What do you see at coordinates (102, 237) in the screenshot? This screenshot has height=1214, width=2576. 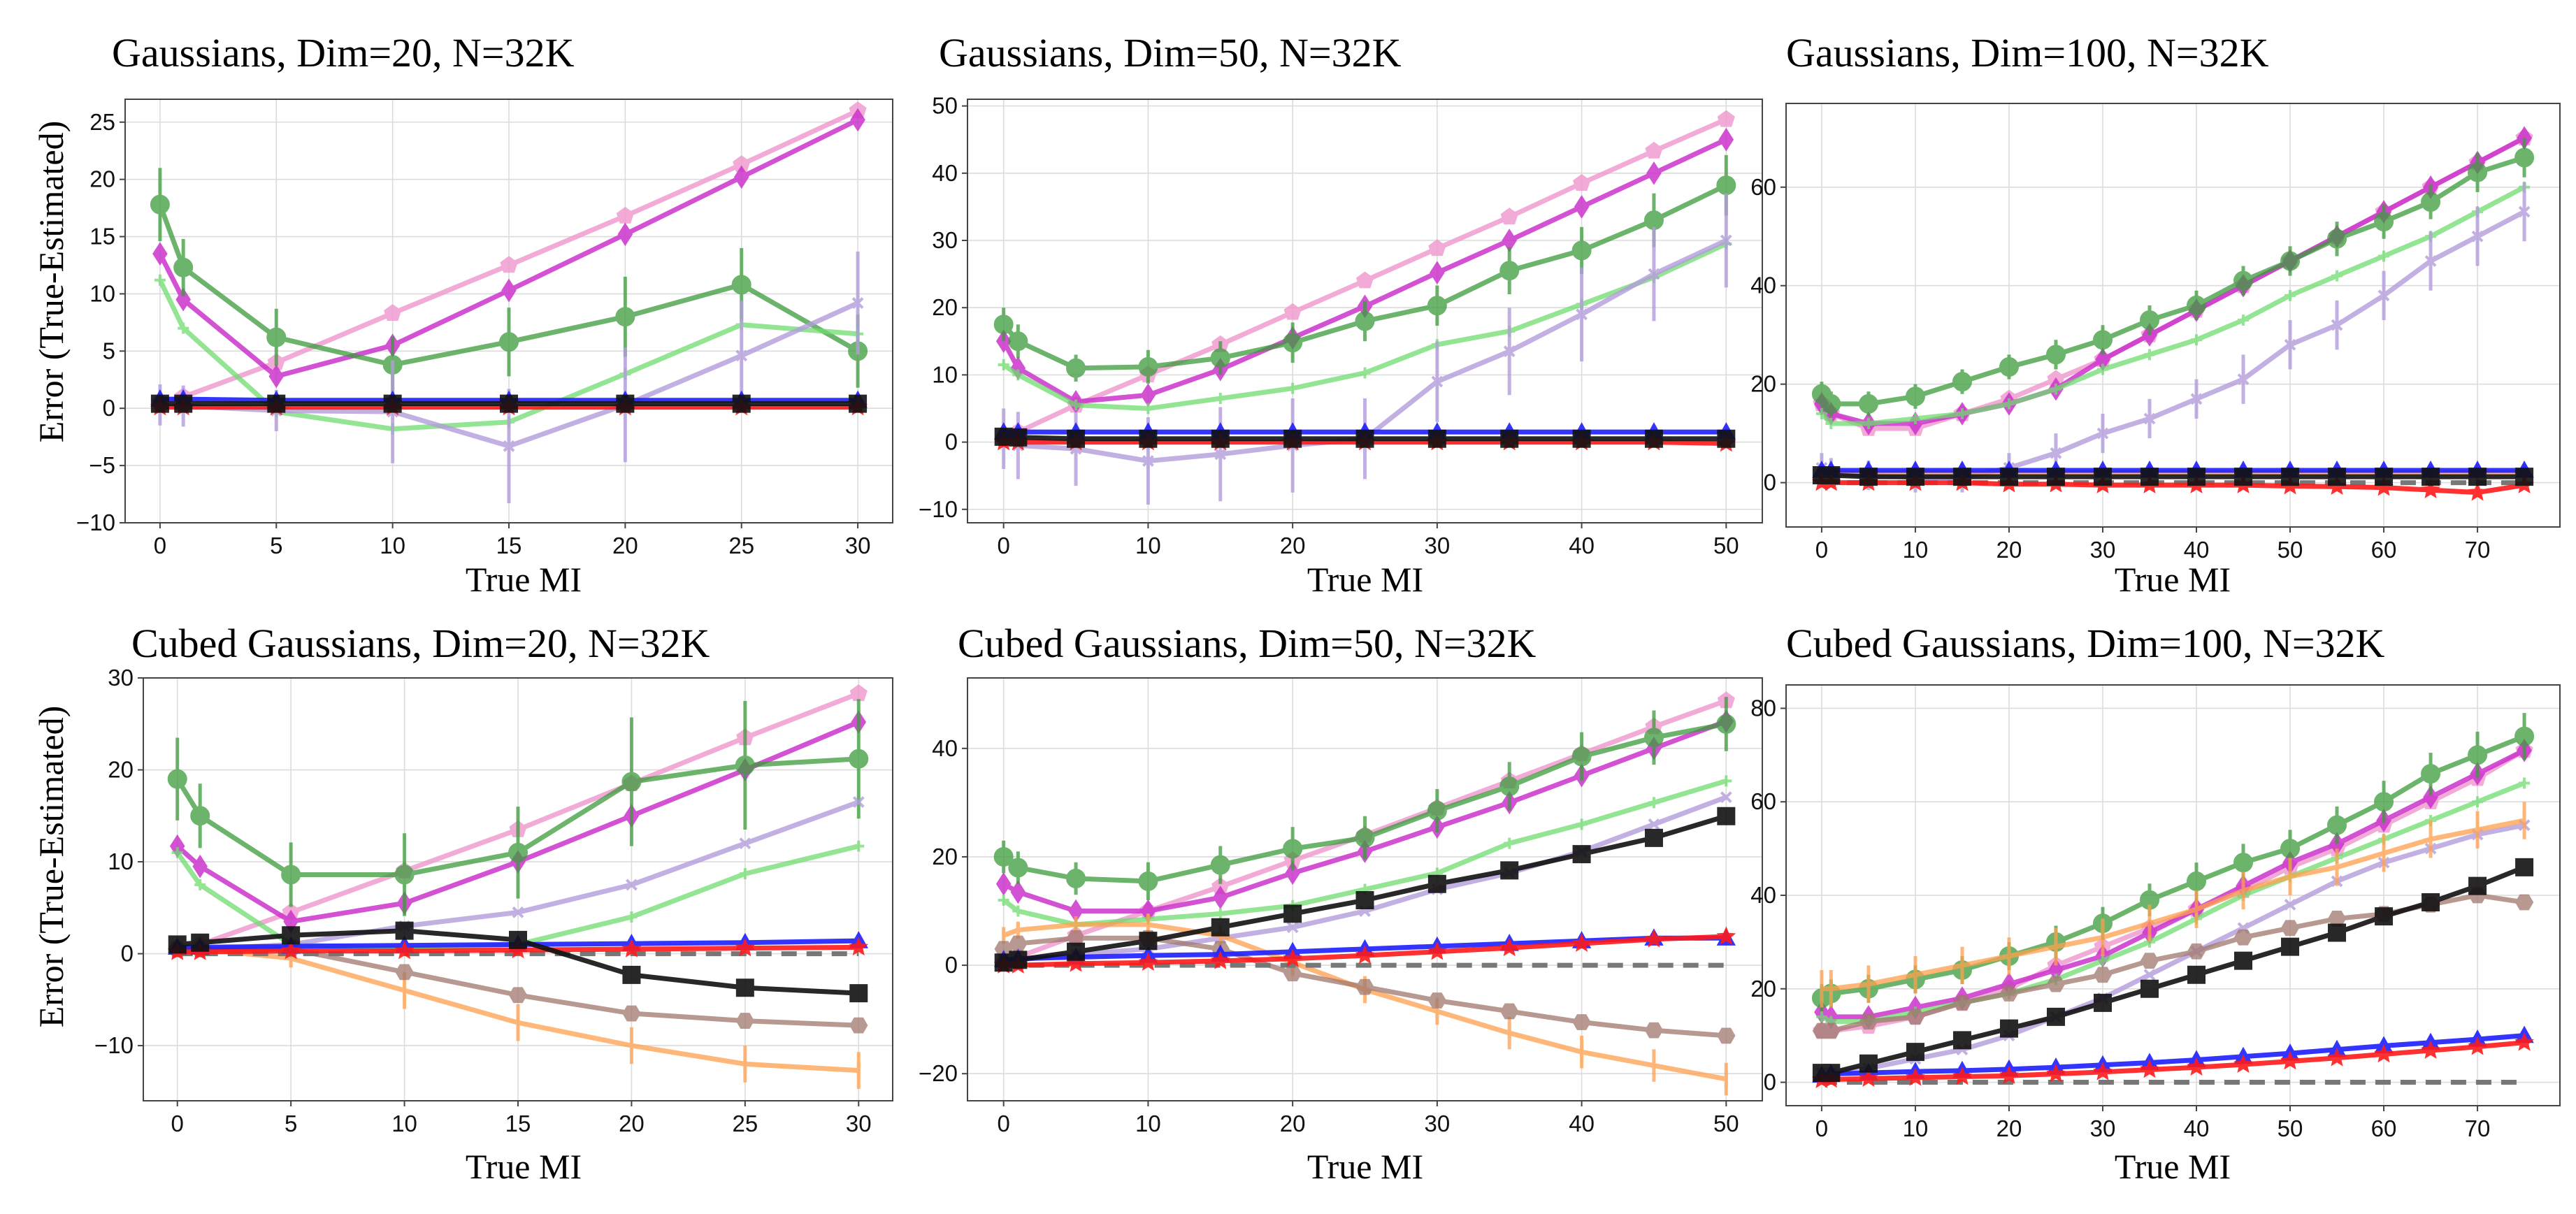 I see `y-tick-label: 15` at bounding box center [102, 237].